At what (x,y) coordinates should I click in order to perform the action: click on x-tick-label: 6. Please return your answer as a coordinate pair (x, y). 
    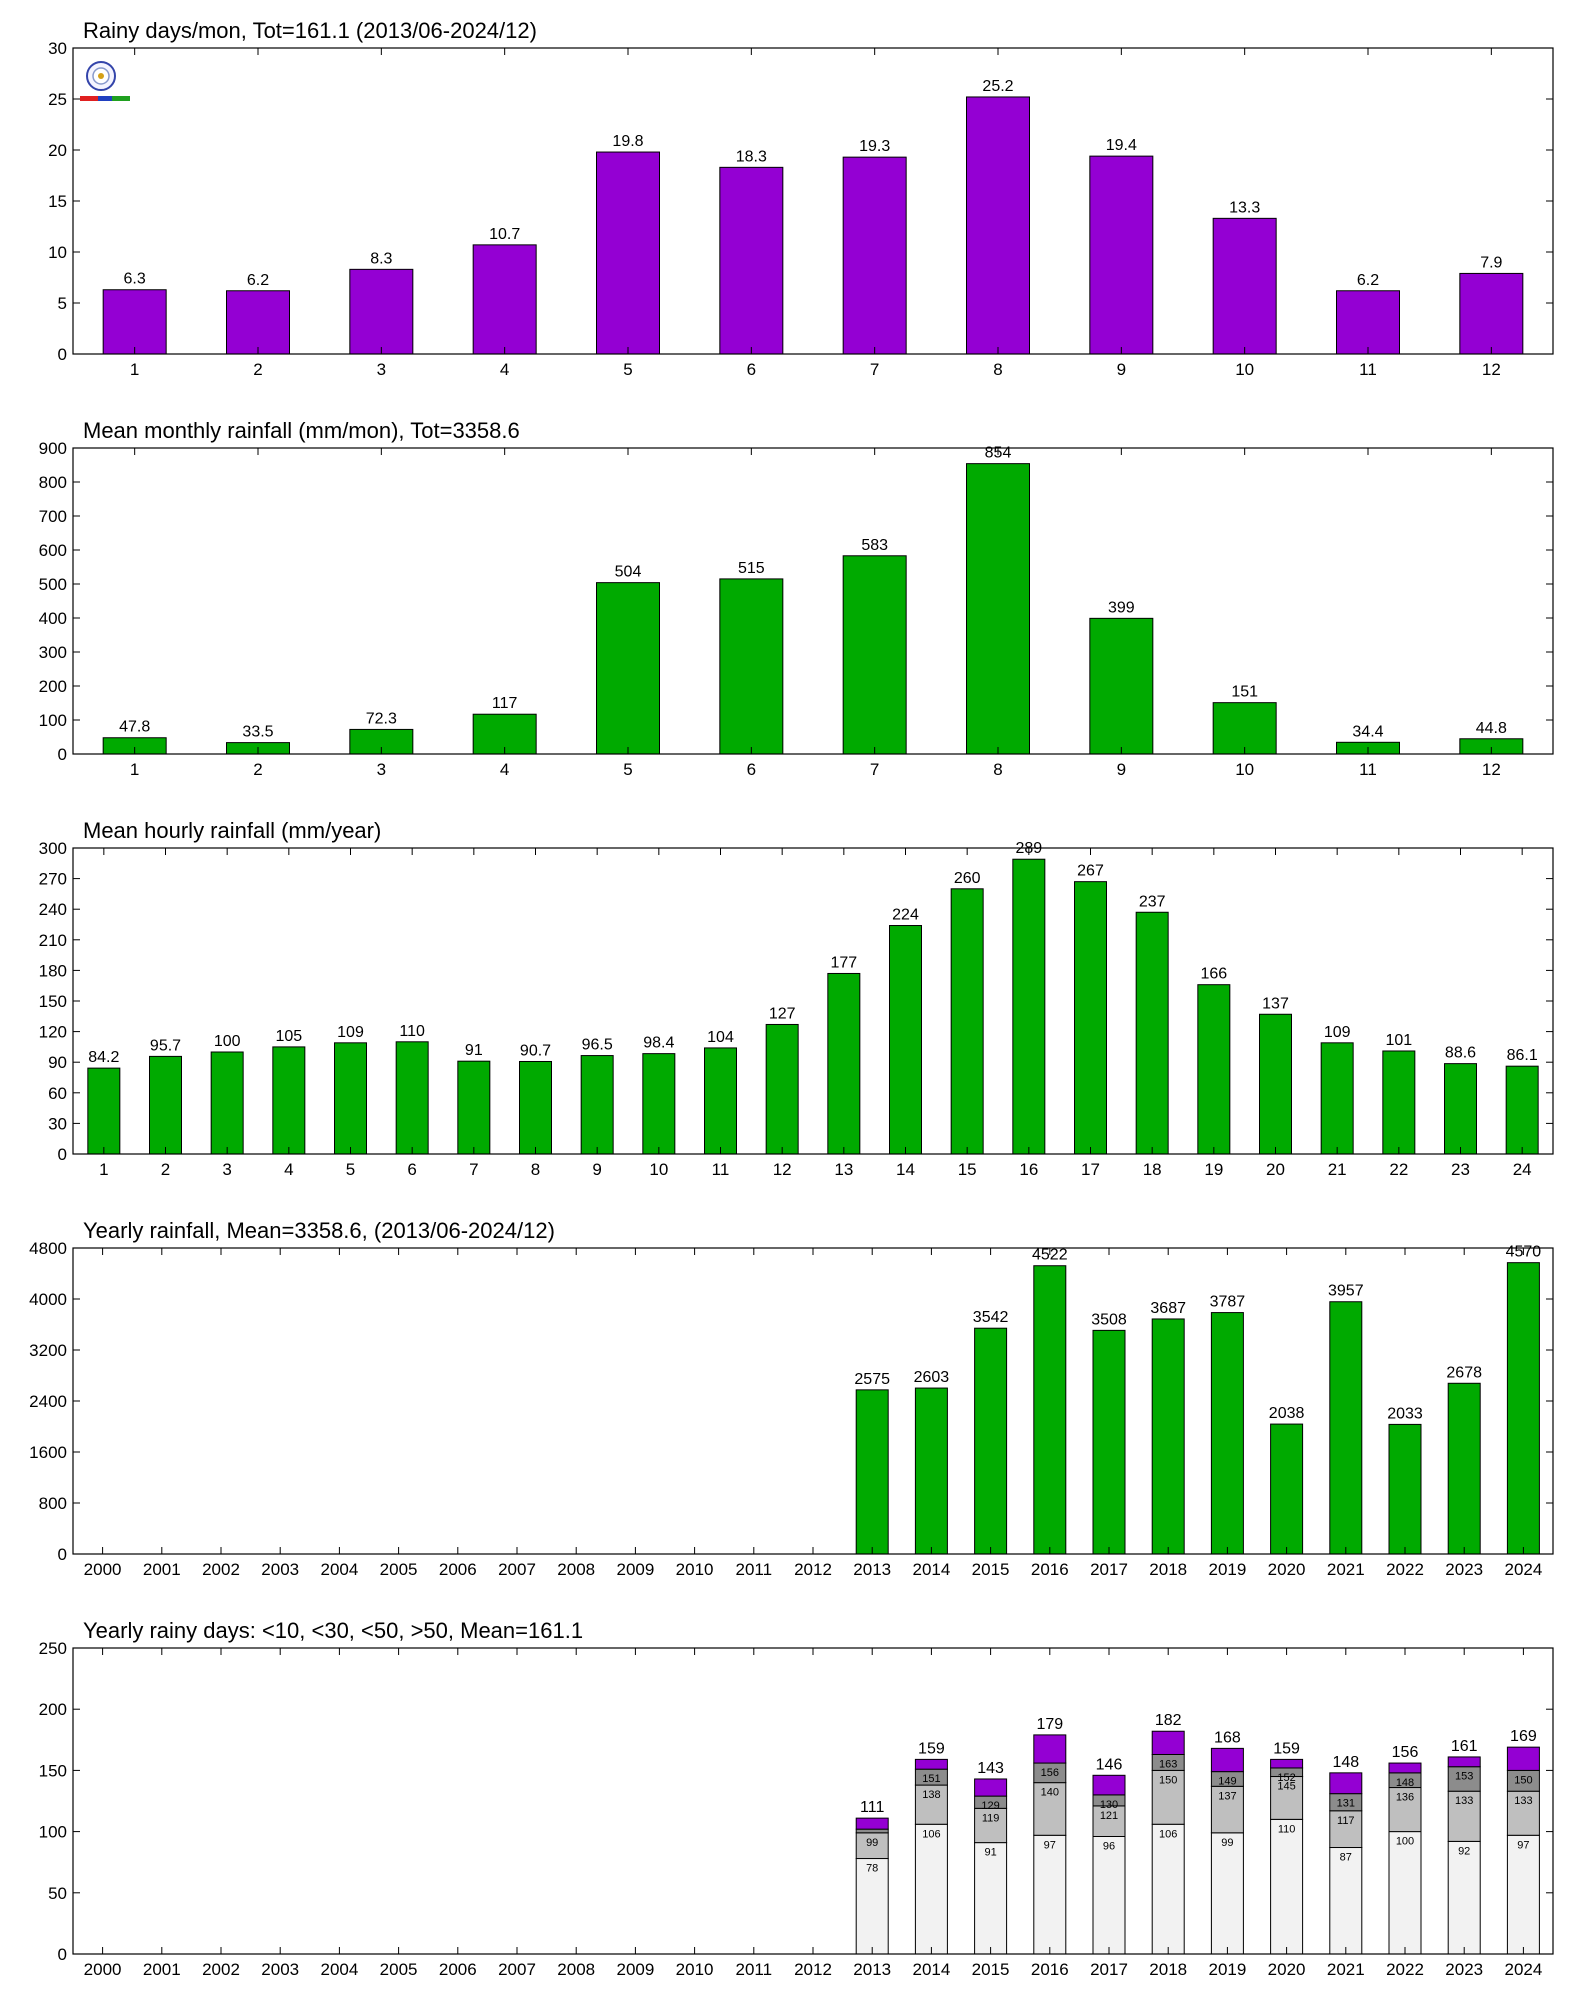
    Looking at the image, I should click on (751, 369).